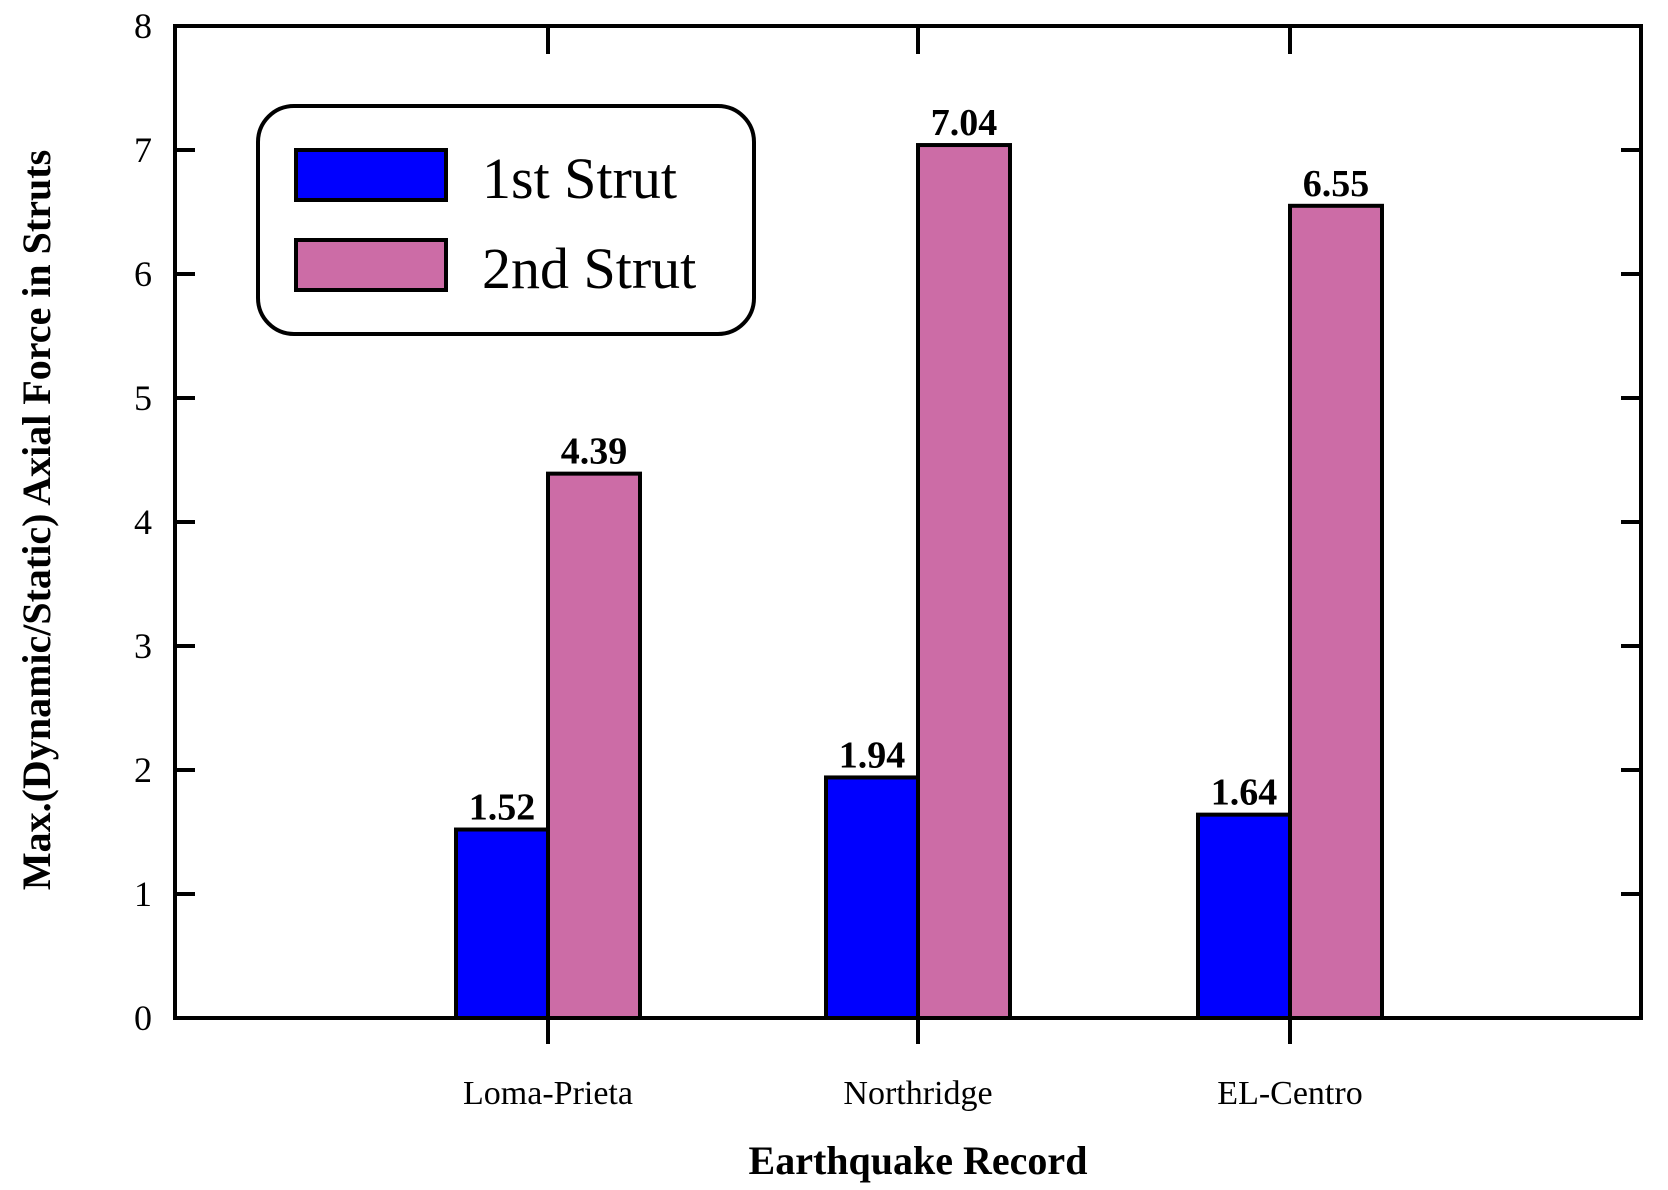 The height and width of the screenshot is (1190, 1668). Describe the element at coordinates (964, 582) in the screenshot. I see `bar-northridge-2nd-strut` at that location.